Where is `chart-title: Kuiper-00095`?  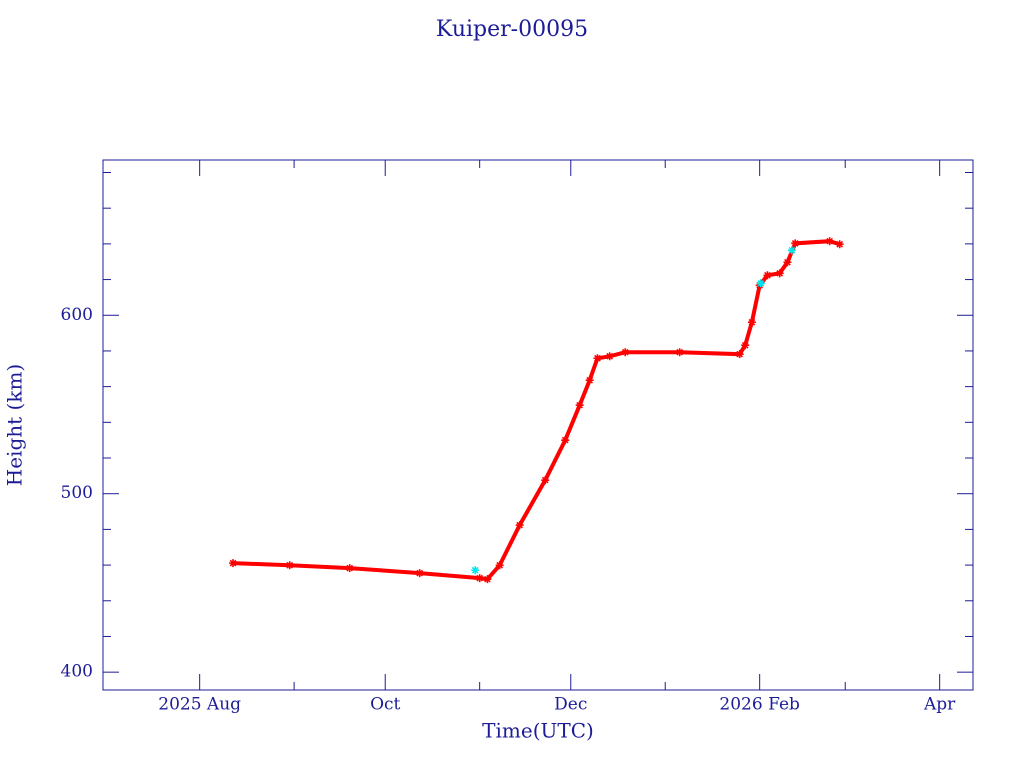 chart-title: Kuiper-00095 is located at coordinates (512, 29).